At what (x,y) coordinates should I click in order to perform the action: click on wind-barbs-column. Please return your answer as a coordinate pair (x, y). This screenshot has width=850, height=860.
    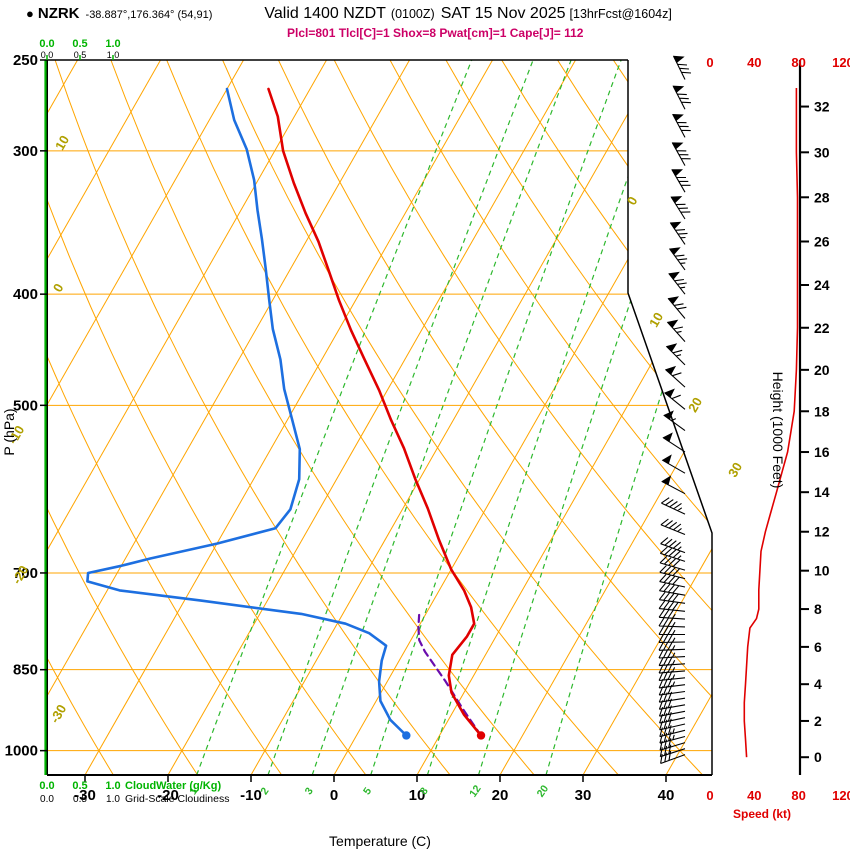
    Looking at the image, I should click on (675, 410).